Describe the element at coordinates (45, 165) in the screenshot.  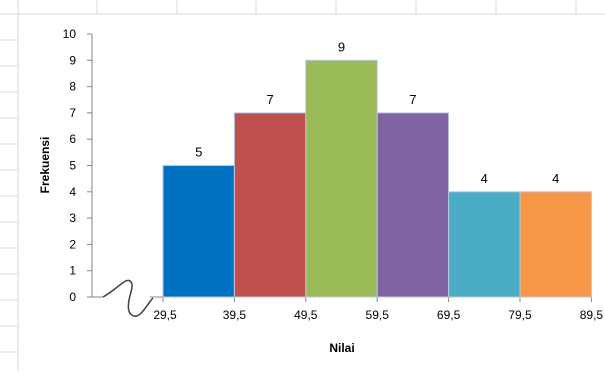
I see `y-axis-title: Frekuensi` at that location.